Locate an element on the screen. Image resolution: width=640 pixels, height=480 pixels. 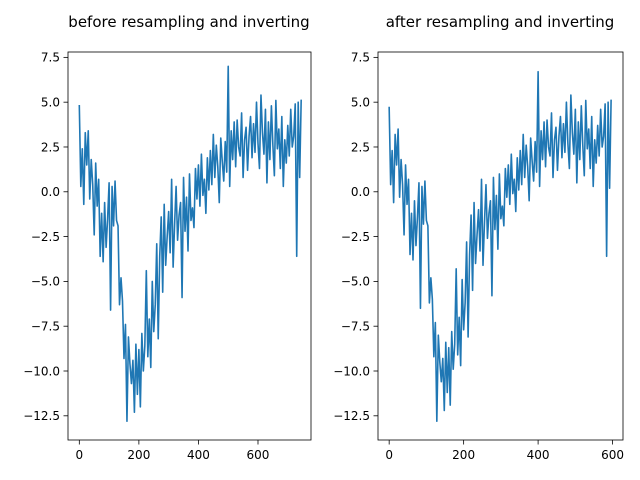
chart-title: before resampling and inverting is located at coordinates (188, 22).